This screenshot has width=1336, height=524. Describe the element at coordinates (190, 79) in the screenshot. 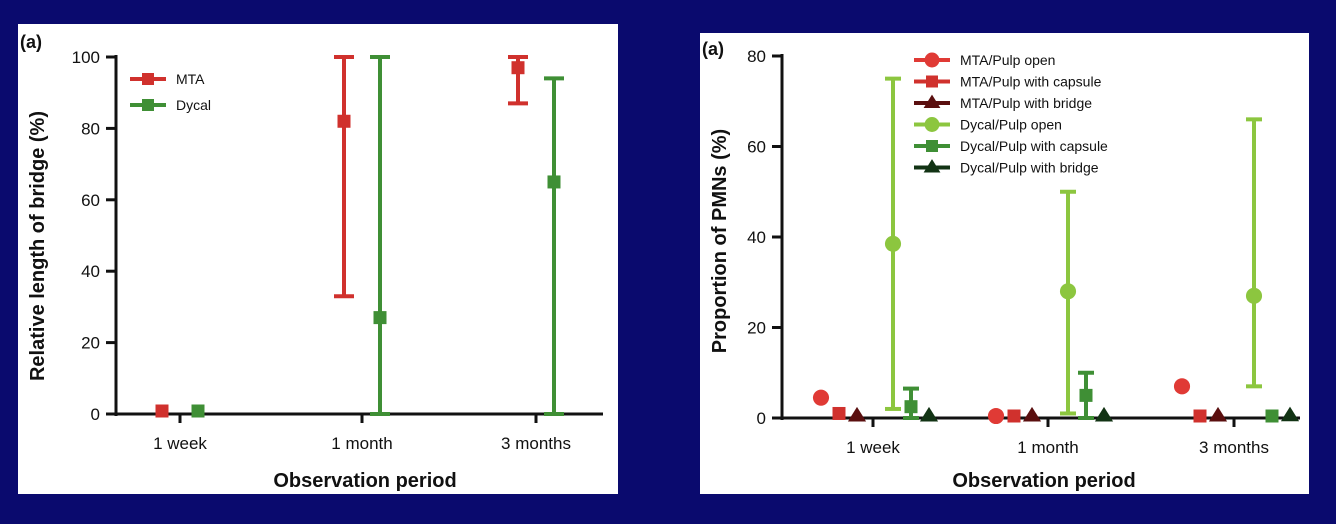

I see `legend-label: MTA` at that location.